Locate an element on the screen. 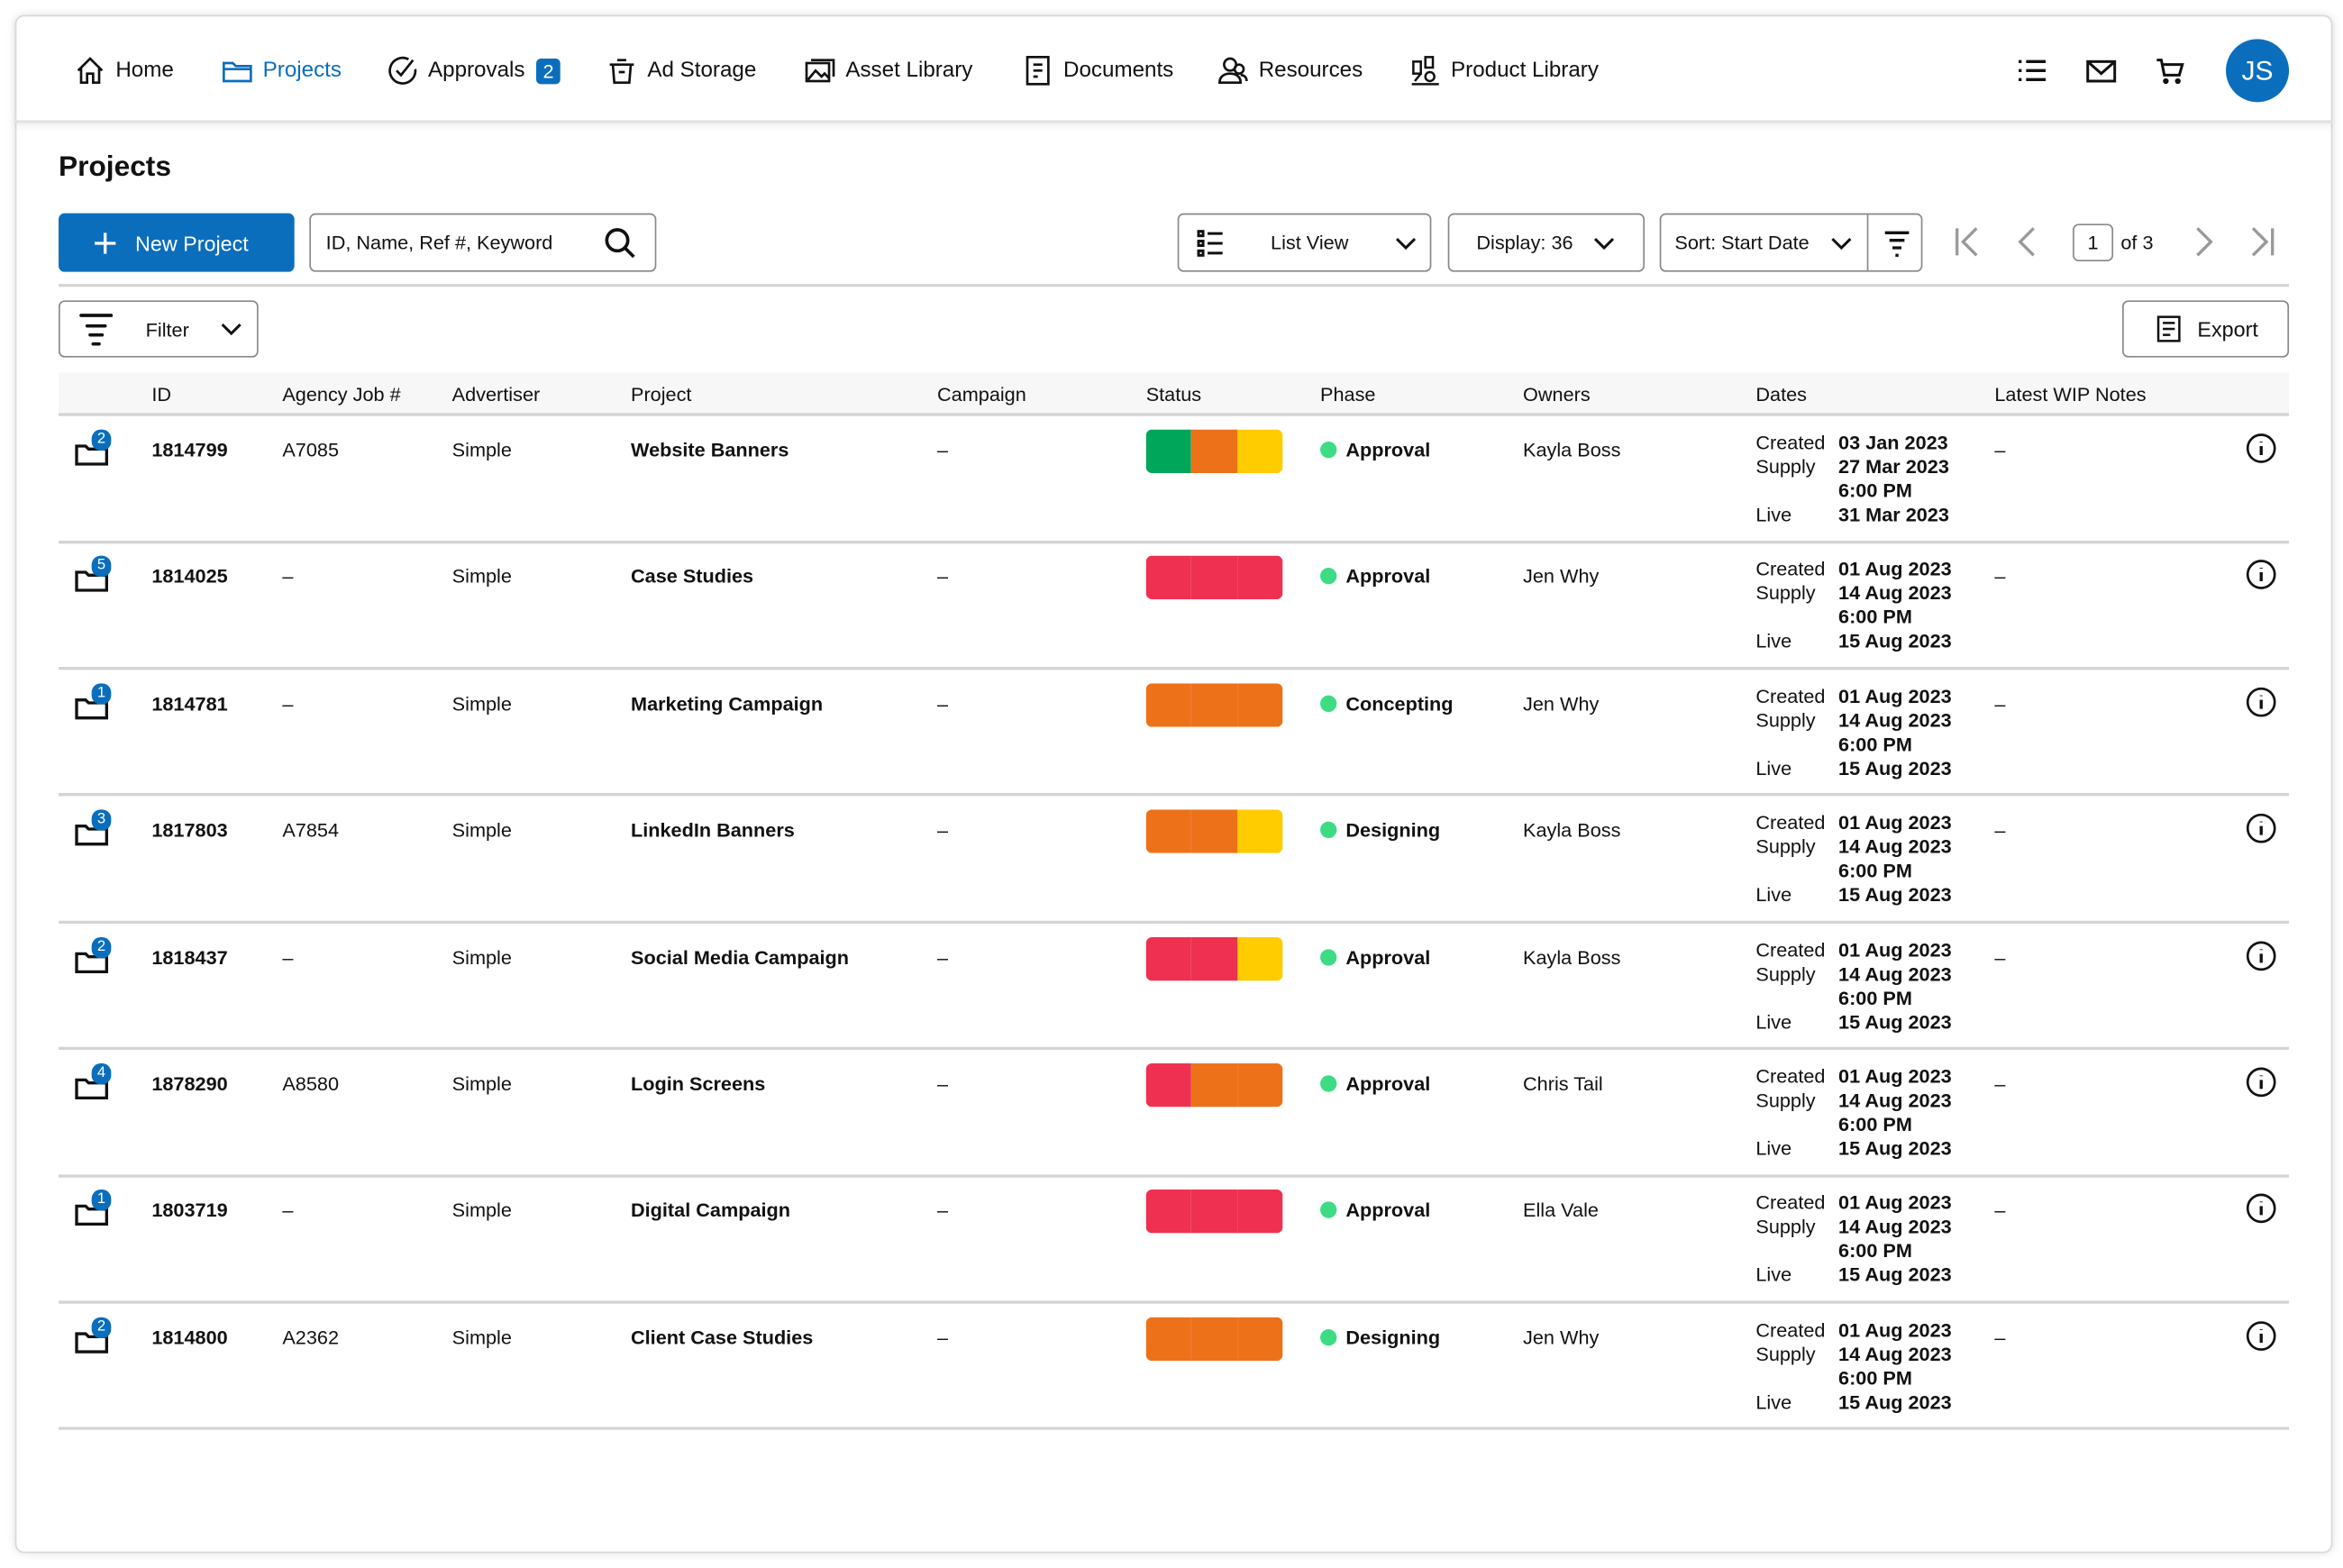 The image size is (2343, 1568). project-id: 1818437 is located at coordinates (189, 957).